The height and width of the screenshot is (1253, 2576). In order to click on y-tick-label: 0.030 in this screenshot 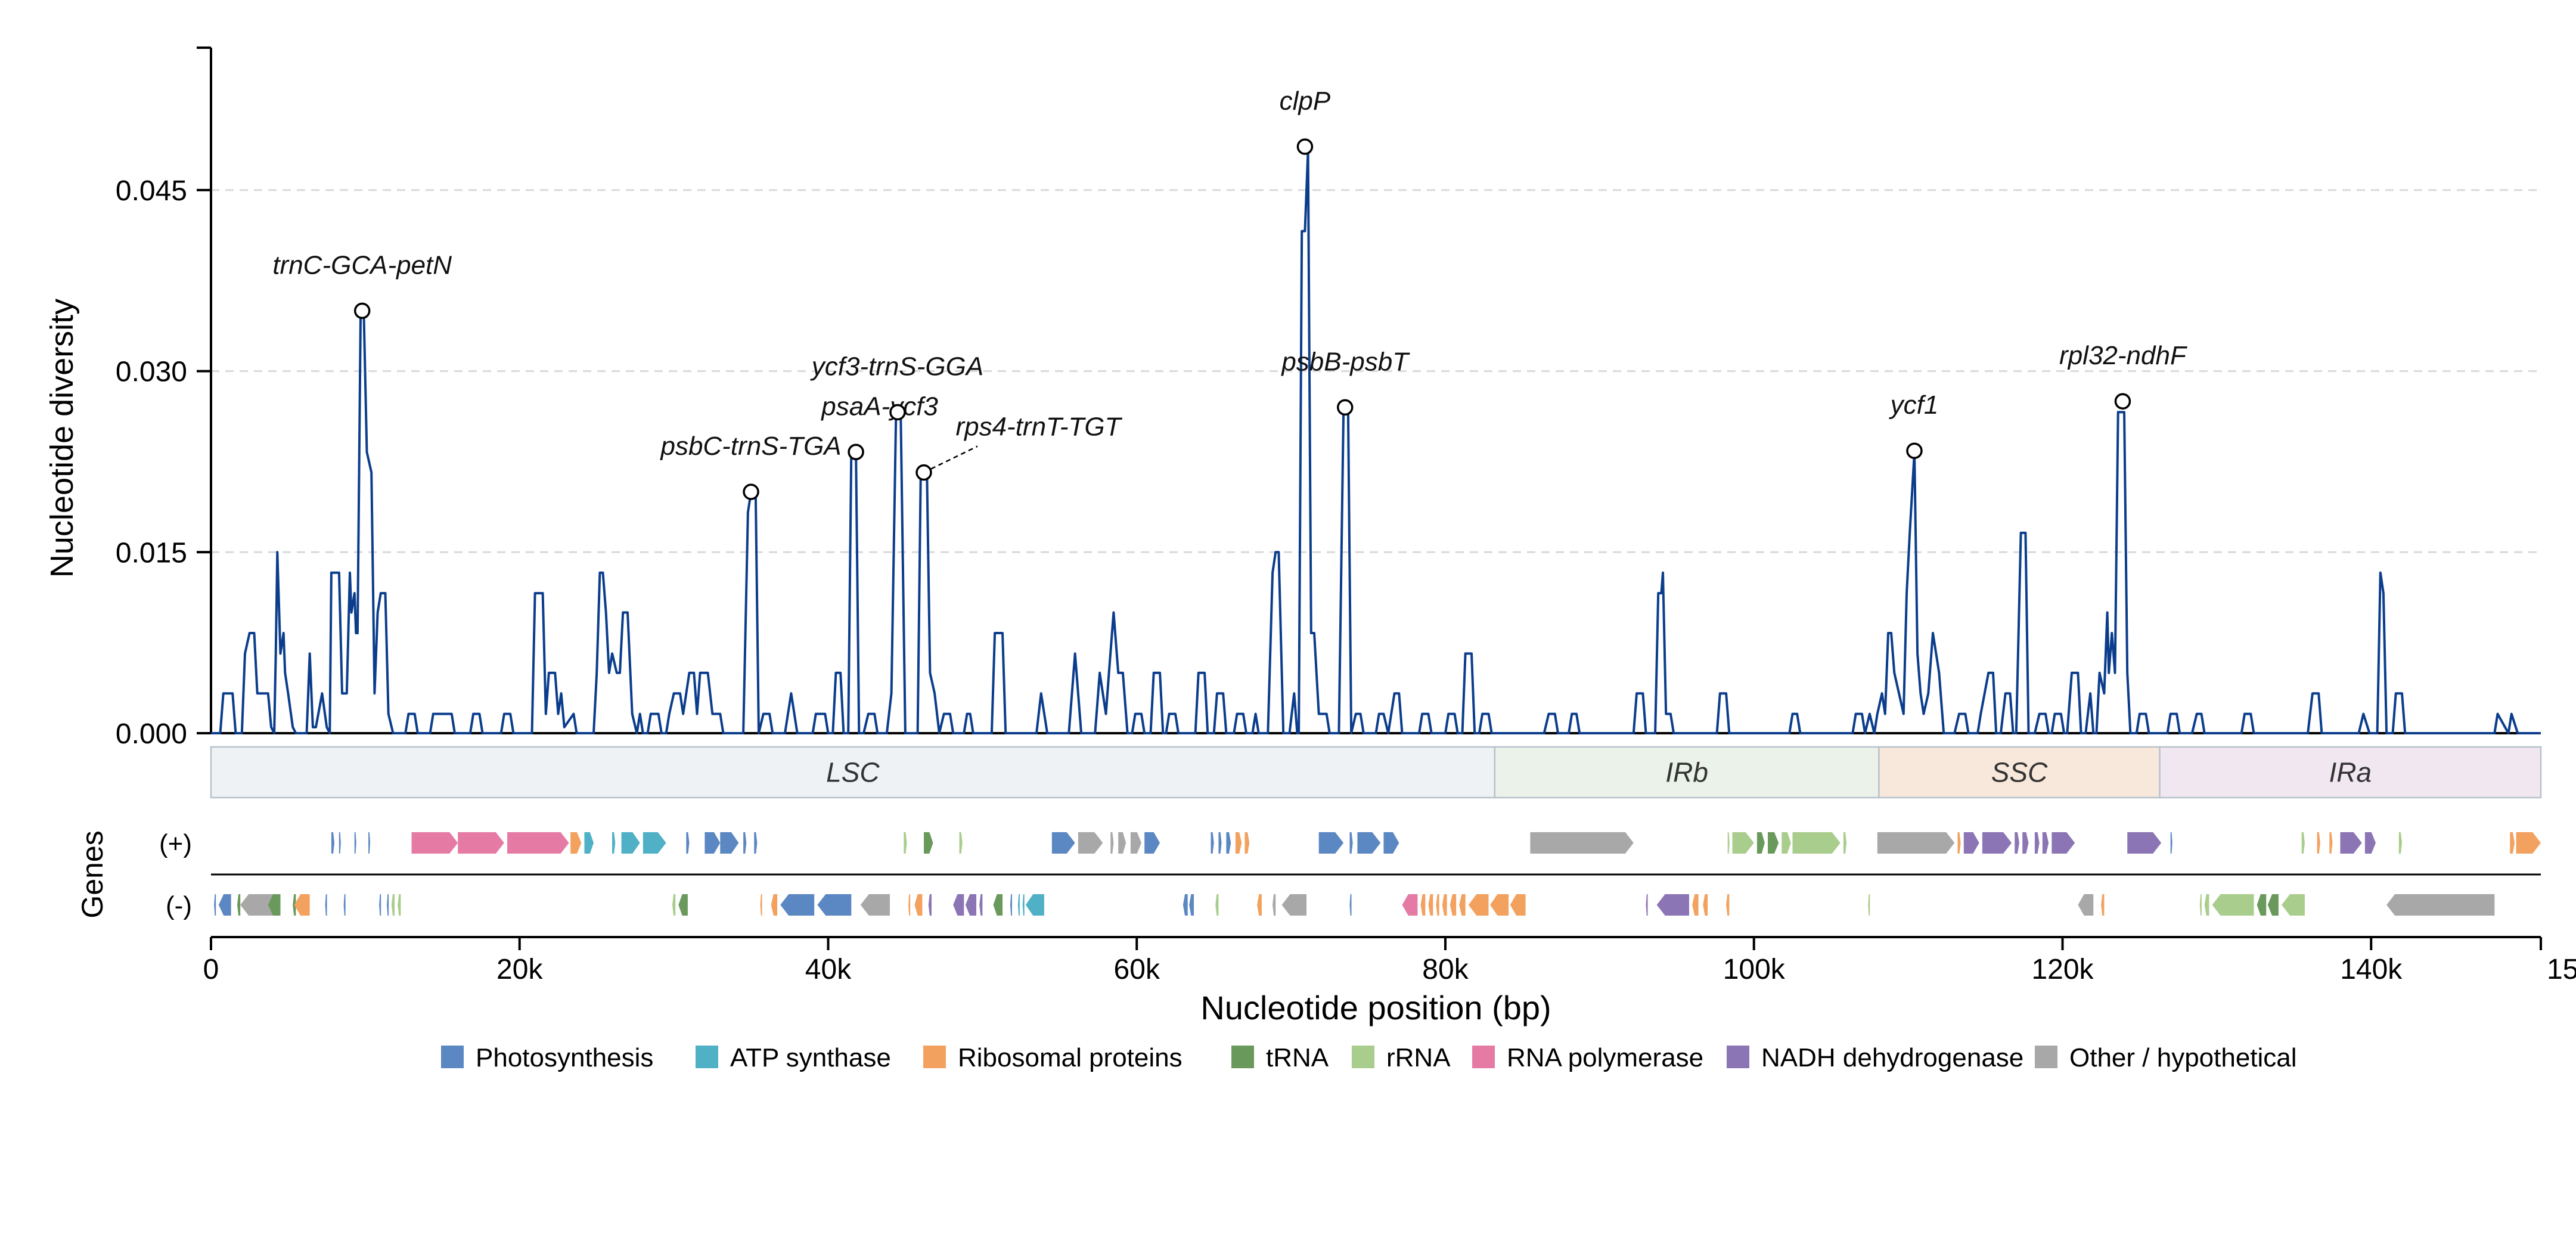, I will do `click(152, 372)`.